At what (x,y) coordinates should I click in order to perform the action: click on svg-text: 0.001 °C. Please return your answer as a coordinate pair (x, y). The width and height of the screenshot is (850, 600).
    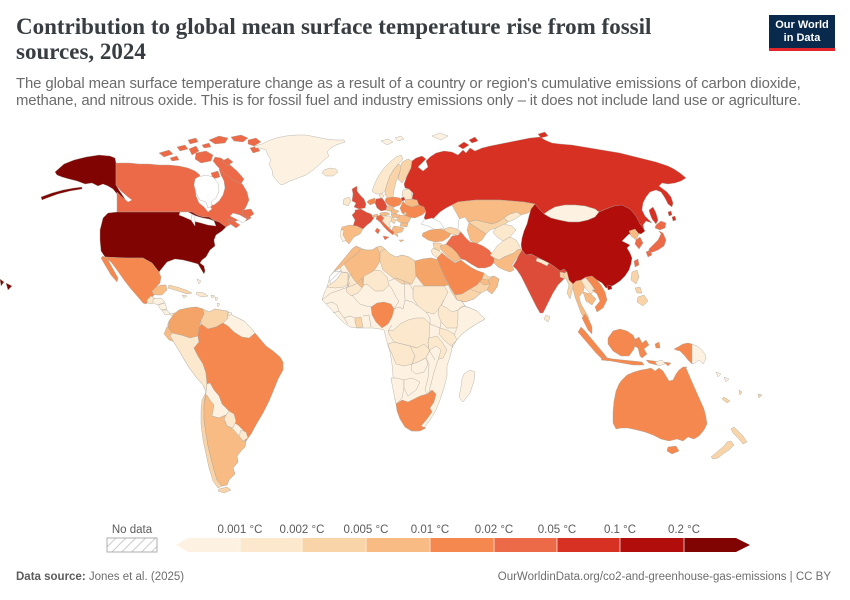
    Looking at the image, I should click on (240, 530).